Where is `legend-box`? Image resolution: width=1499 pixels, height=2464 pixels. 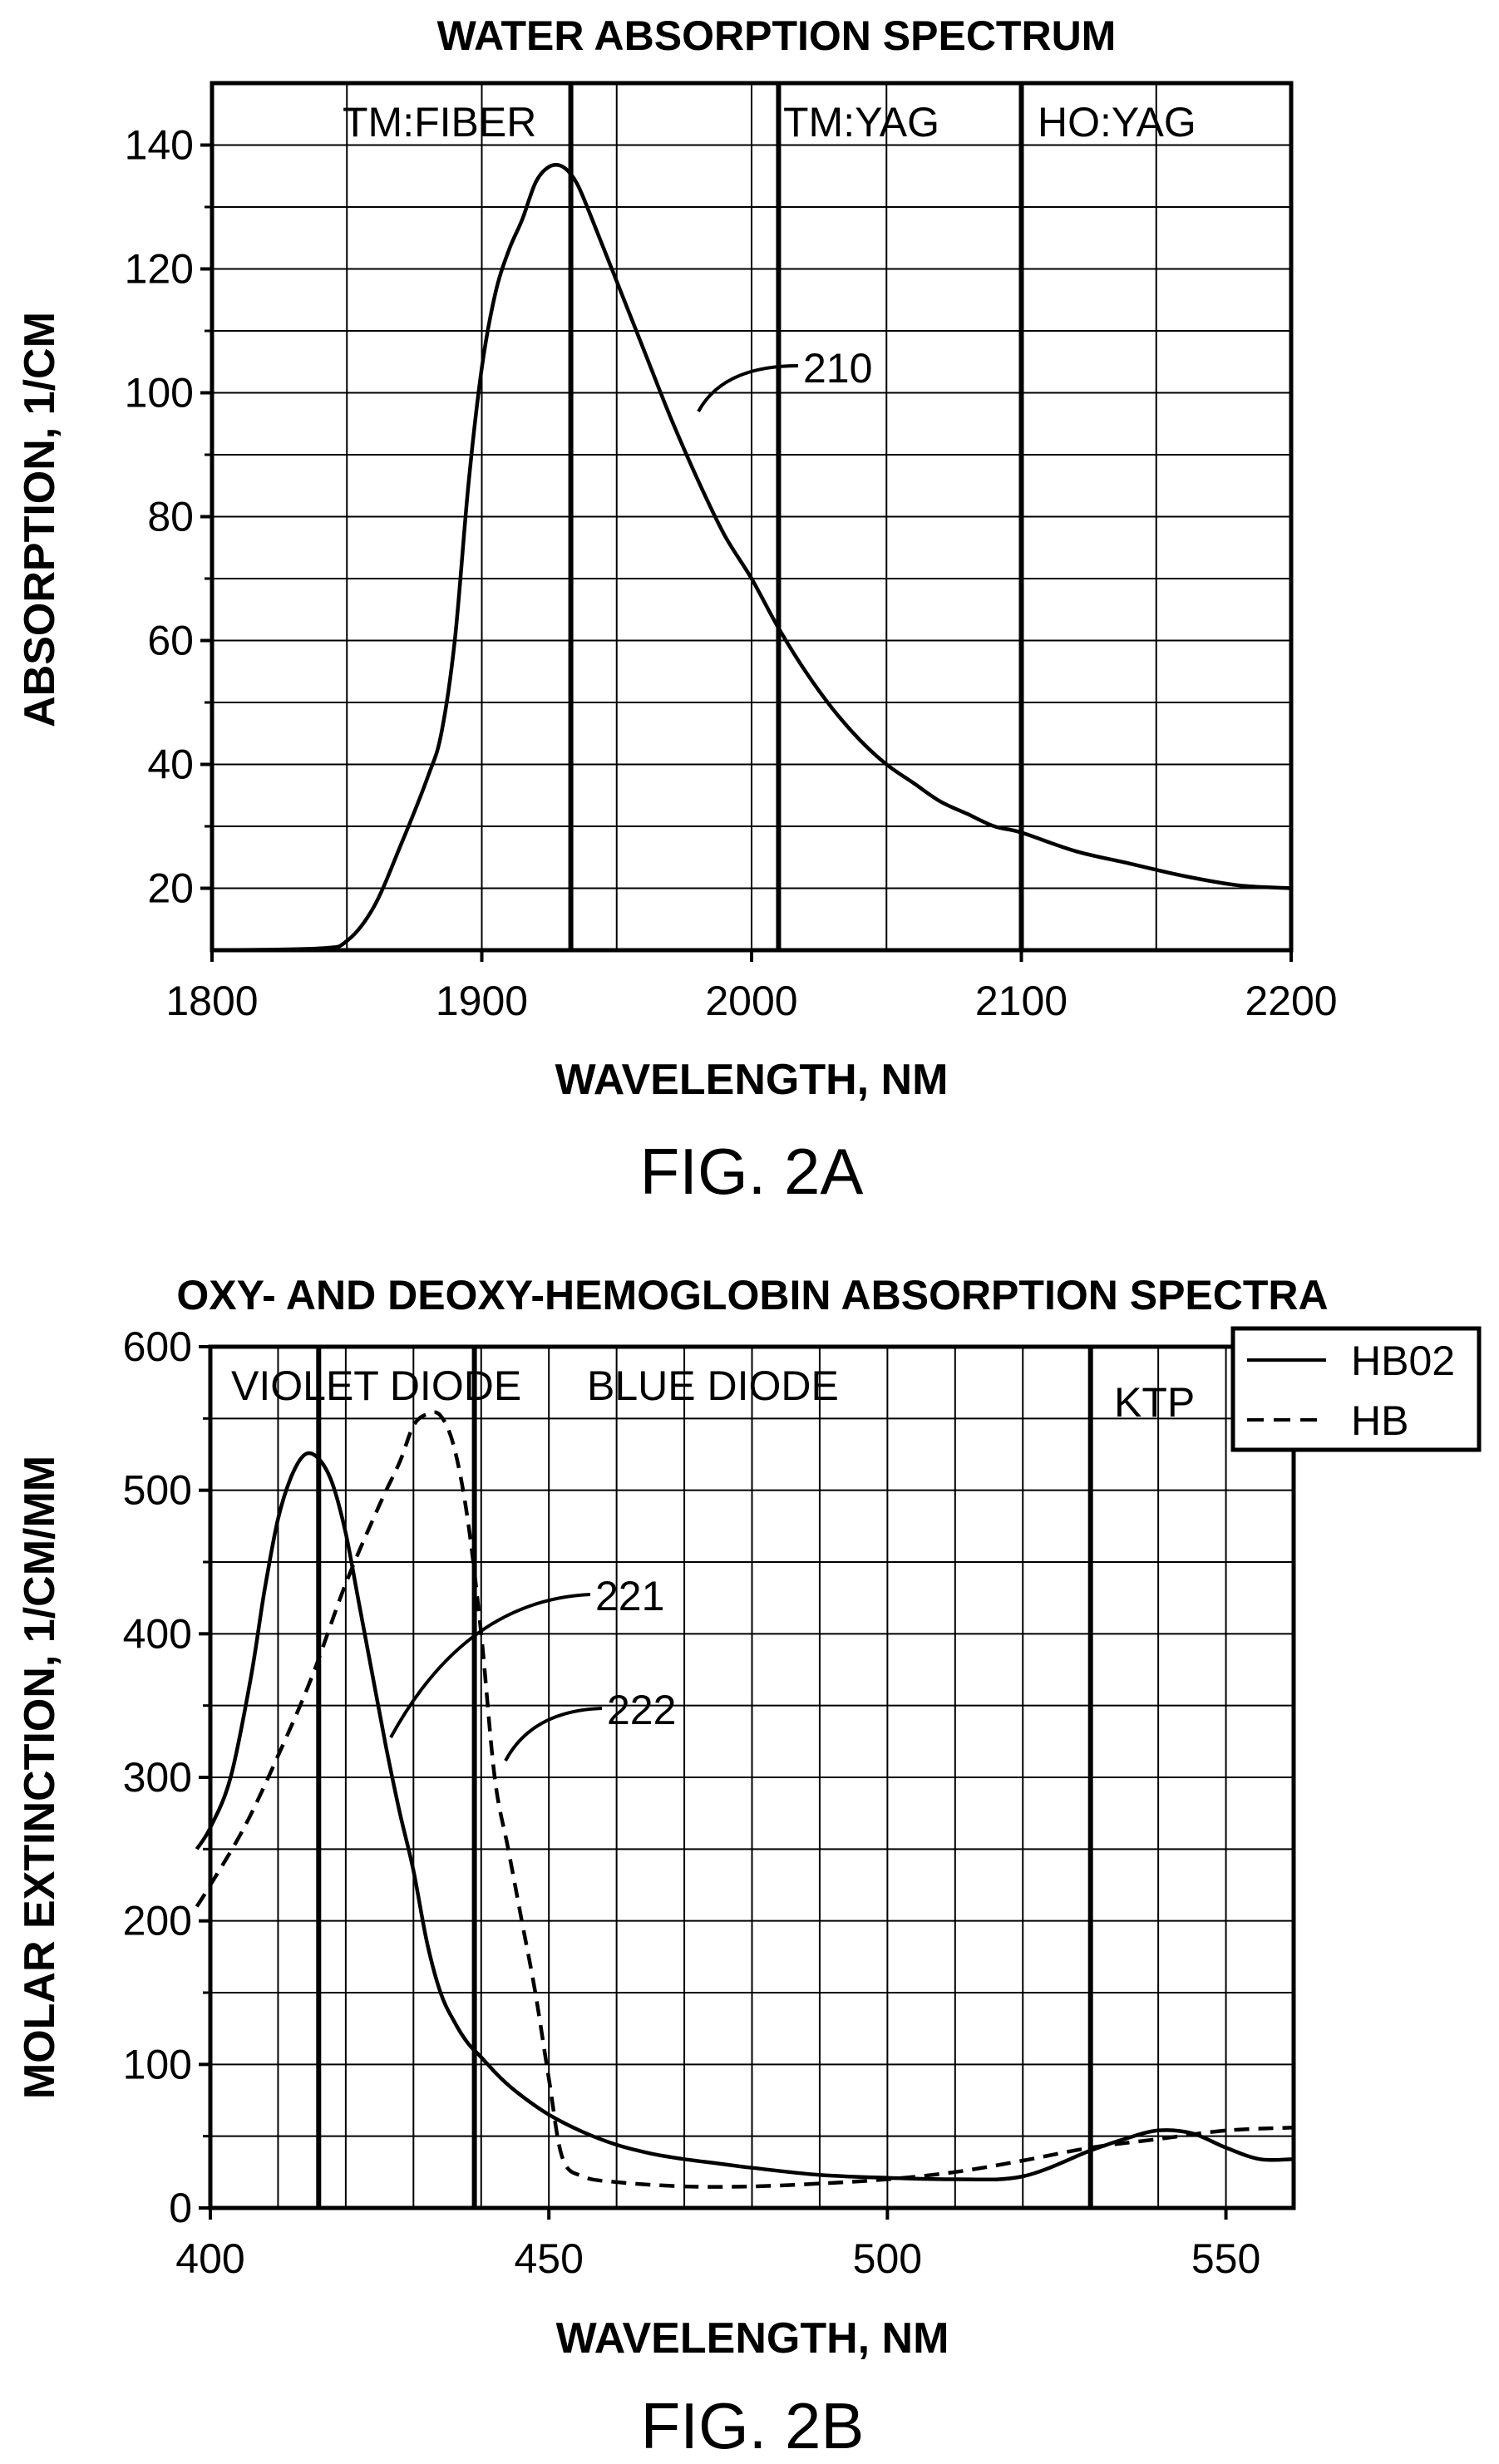 legend-box is located at coordinates (1356, 1389).